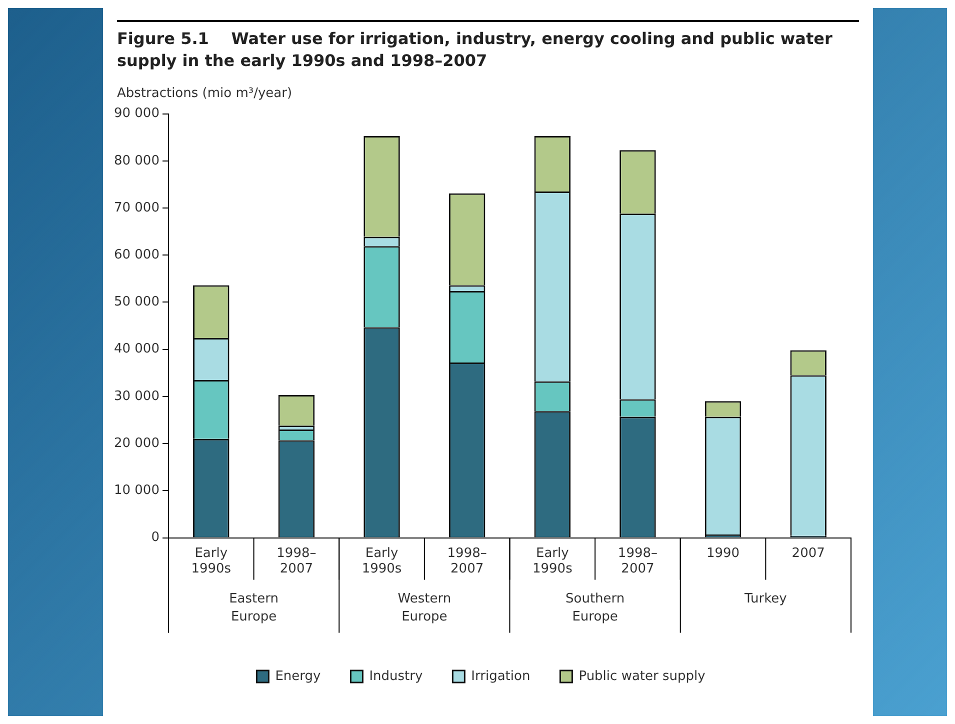 The image size is (955, 724). What do you see at coordinates (723, 553) in the screenshot?
I see `x-tick-label: 1990` at bounding box center [723, 553].